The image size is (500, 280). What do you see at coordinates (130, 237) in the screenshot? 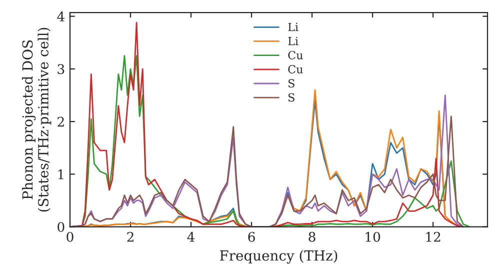
I see `x-tick-label: 2` at bounding box center [130, 237].